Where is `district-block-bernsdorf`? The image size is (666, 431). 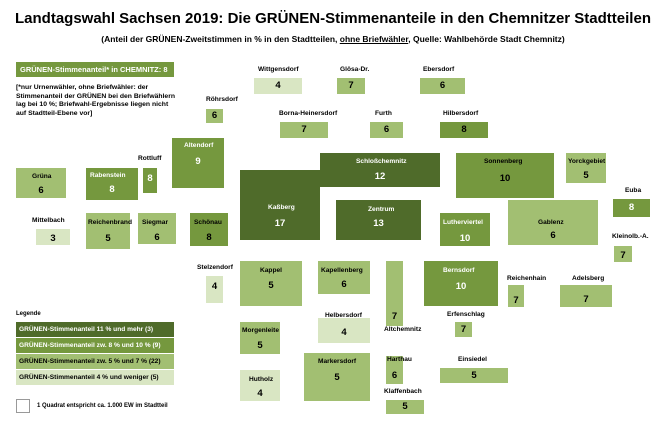 district-block-bernsdorf is located at coordinates (461, 283).